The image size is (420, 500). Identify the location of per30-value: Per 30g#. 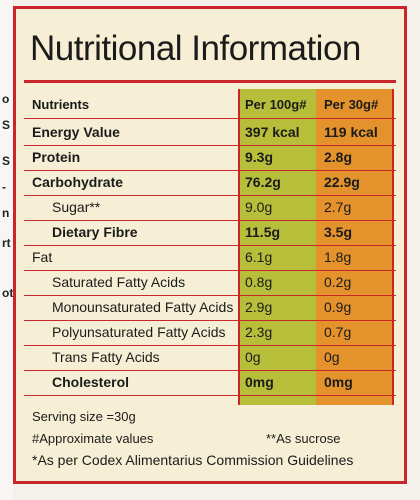
(351, 104).